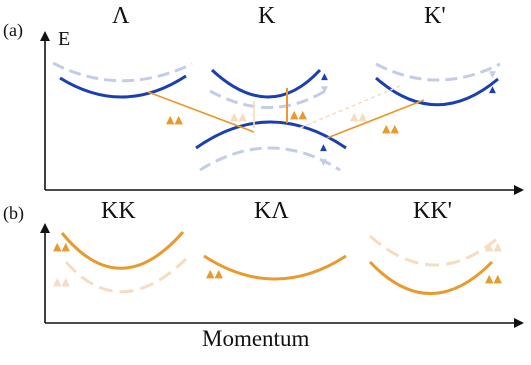 This screenshot has width=531, height=365. I want to click on band-spin-arrow-icons: ▲ ▼ ▼ ▲ ▲ ▼, so click(408, 119).